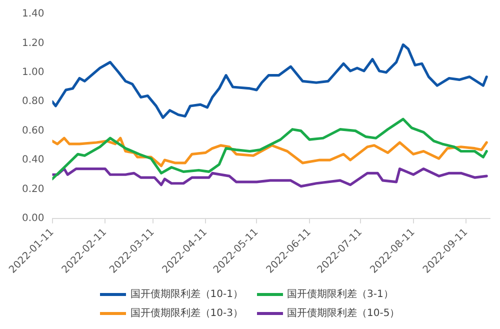 Image resolution: width=500 pixels, height=329 pixels. Describe the element at coordinates (33, 160) in the screenshot. I see `y-tick-label: 0.40` at that location.